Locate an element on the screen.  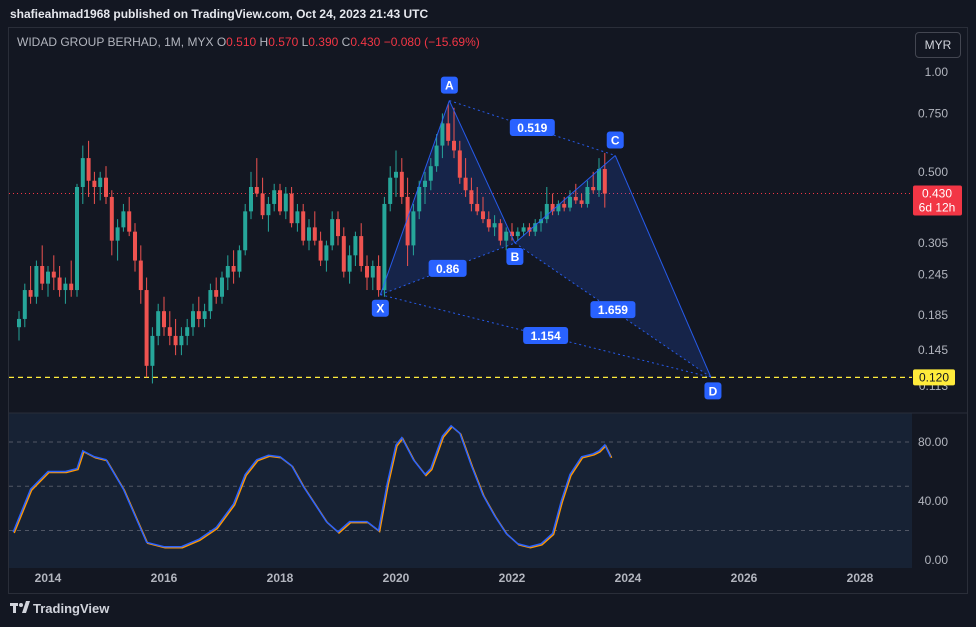
price-tick-label: 1.00 is located at coordinates (937, 72).